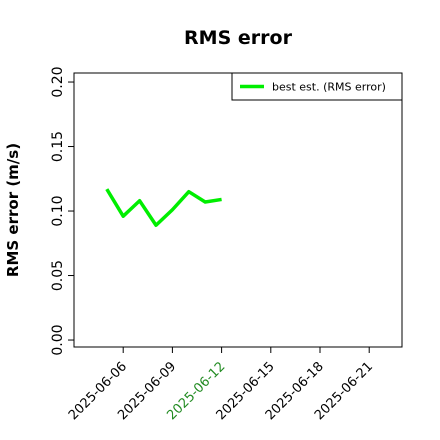 The height and width of the screenshot is (440, 440). Describe the element at coordinates (58, 210) in the screenshot. I see `y-tick-label: 0.10` at that location.